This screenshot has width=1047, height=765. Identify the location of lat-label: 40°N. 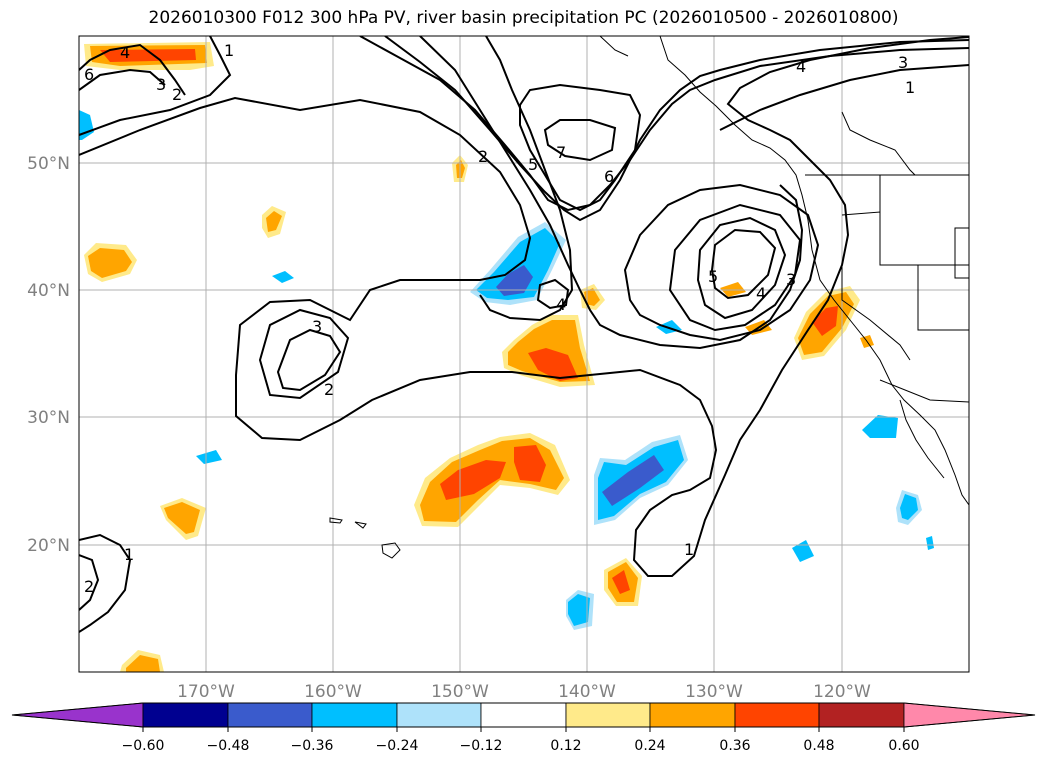
(48, 291).